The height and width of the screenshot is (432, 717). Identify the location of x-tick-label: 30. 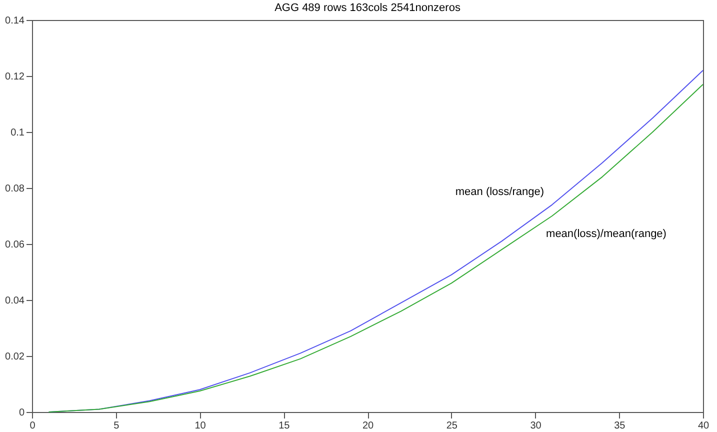
(536, 426).